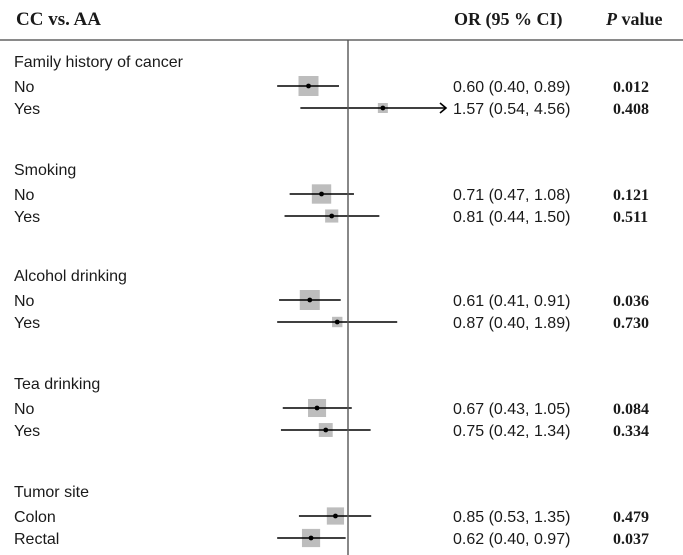  Describe the element at coordinates (640, 19) in the screenshot. I see `p-value-suffix: value` at that location.